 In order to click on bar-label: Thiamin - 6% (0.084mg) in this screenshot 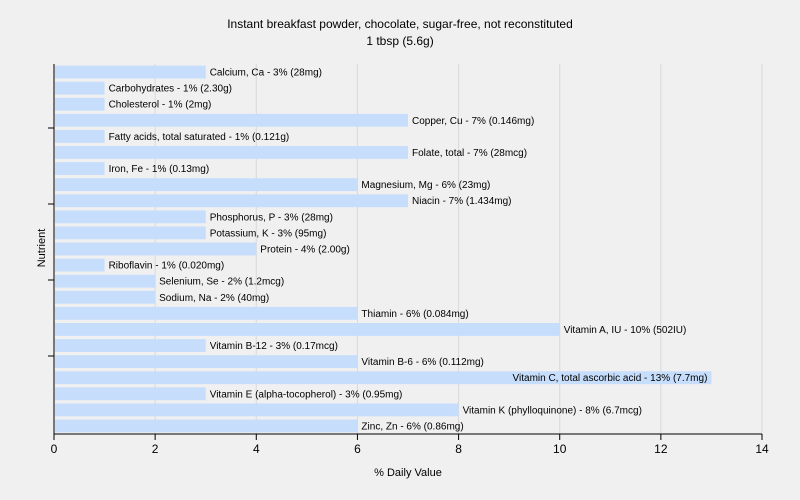, I will do `click(414, 314)`.